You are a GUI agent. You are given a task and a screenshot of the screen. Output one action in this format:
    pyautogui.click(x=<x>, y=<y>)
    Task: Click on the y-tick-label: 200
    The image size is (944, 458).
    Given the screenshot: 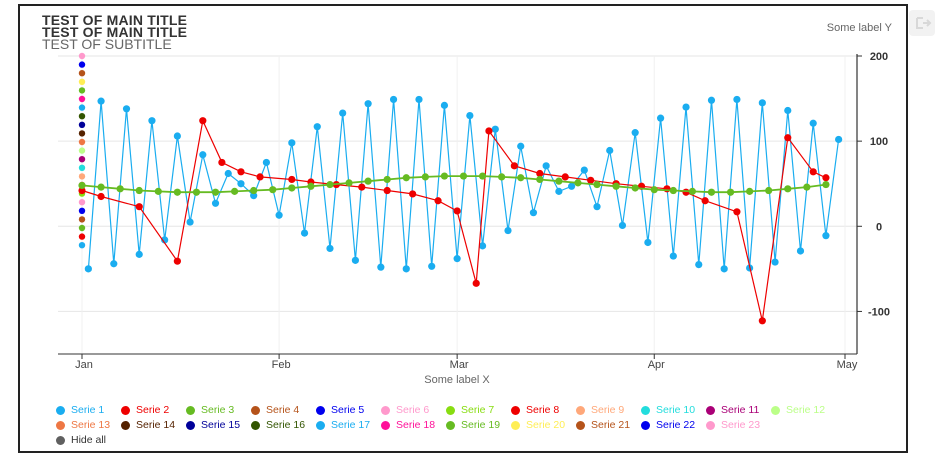 What is the action you would take?
    pyautogui.click(x=879, y=57)
    